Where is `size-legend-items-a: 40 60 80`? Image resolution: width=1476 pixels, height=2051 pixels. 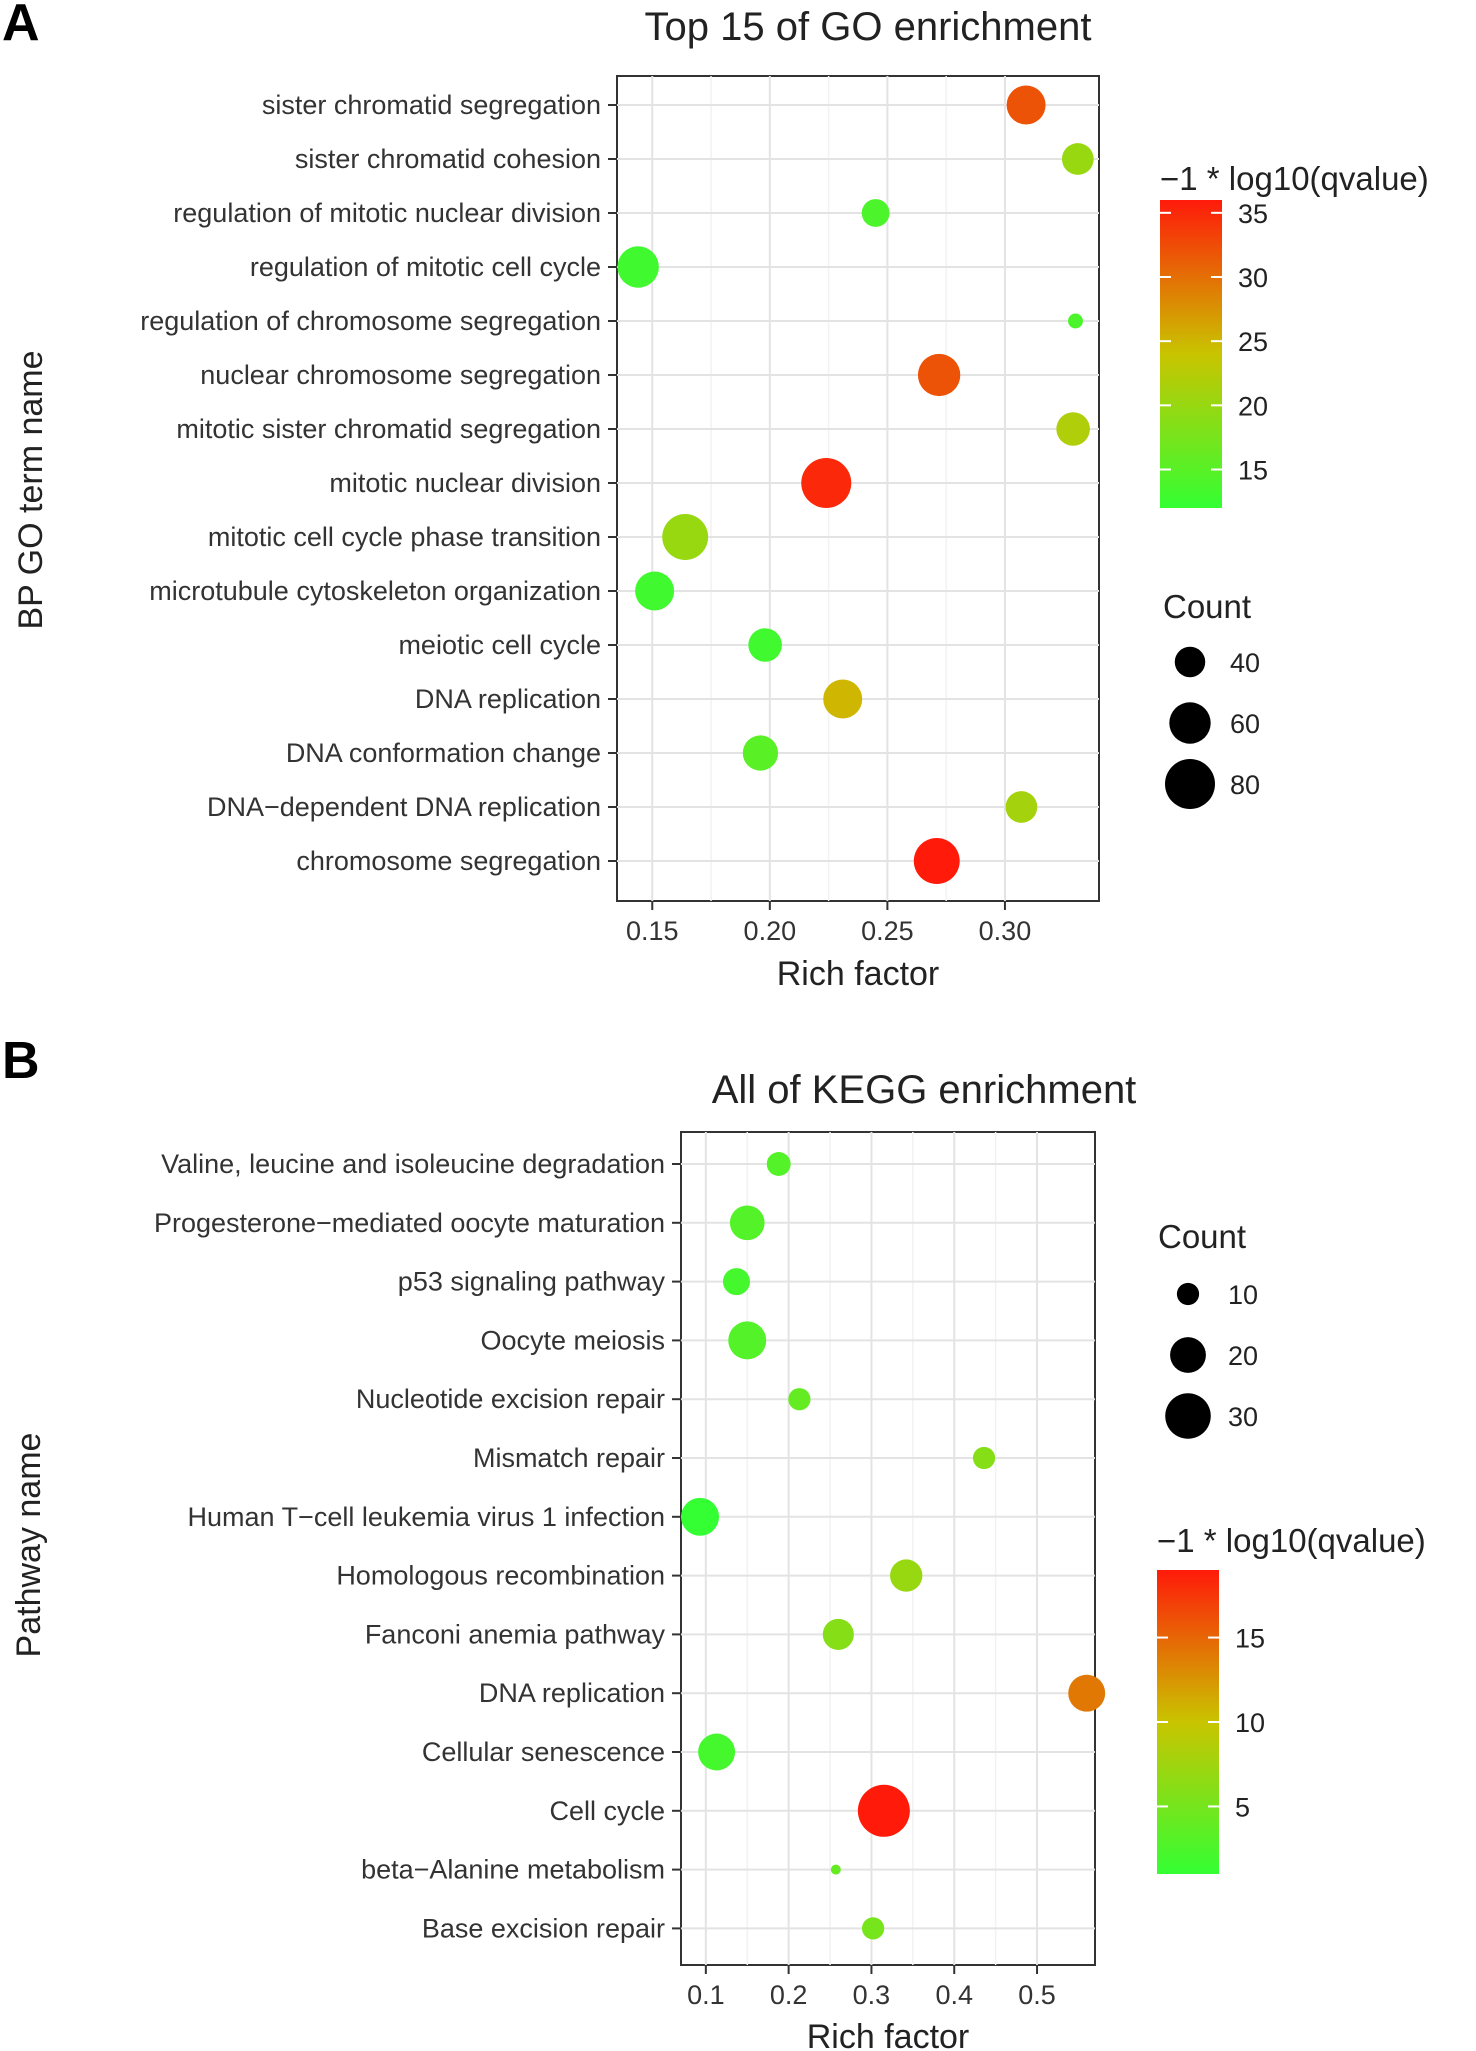 size-legend-items-a: 40 60 80 is located at coordinates (1212, 727).